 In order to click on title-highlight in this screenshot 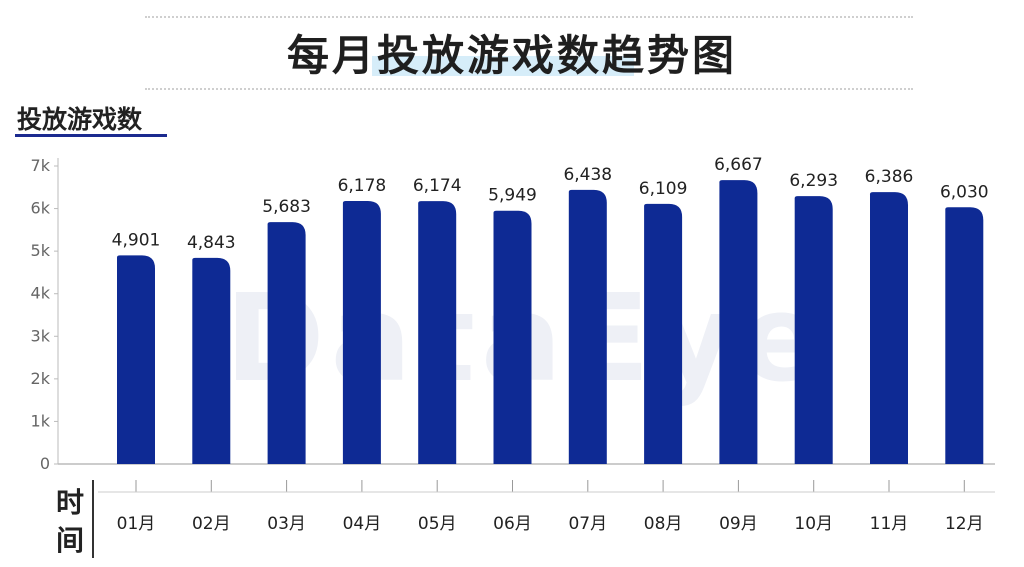, I will do `click(503, 66)`.